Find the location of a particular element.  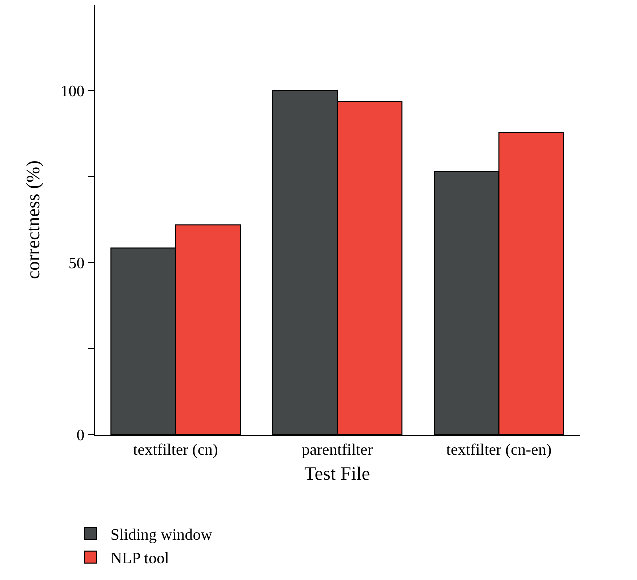

y-axis-title: correctness (%) is located at coordinates (34, 220).